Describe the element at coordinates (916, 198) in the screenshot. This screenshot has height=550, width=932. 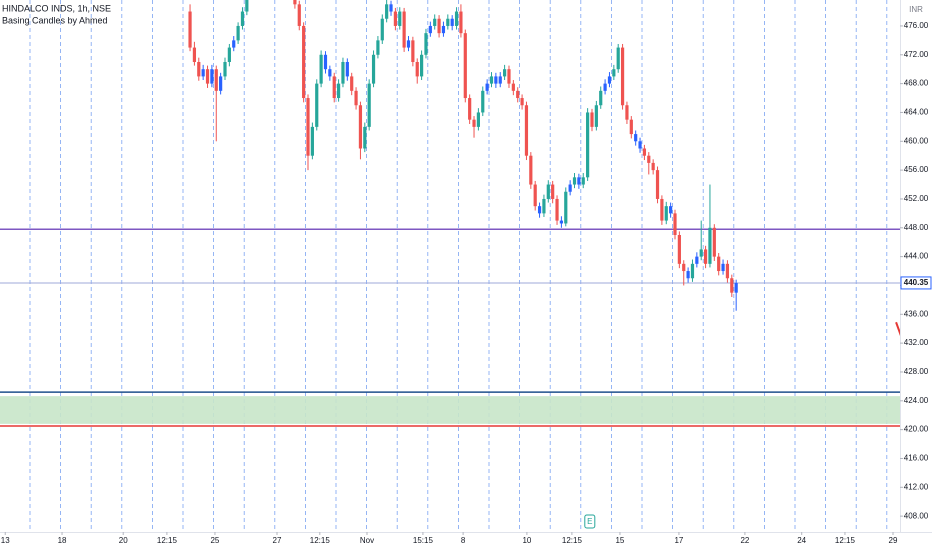
I see `y-tick-label: 452.00` at that location.